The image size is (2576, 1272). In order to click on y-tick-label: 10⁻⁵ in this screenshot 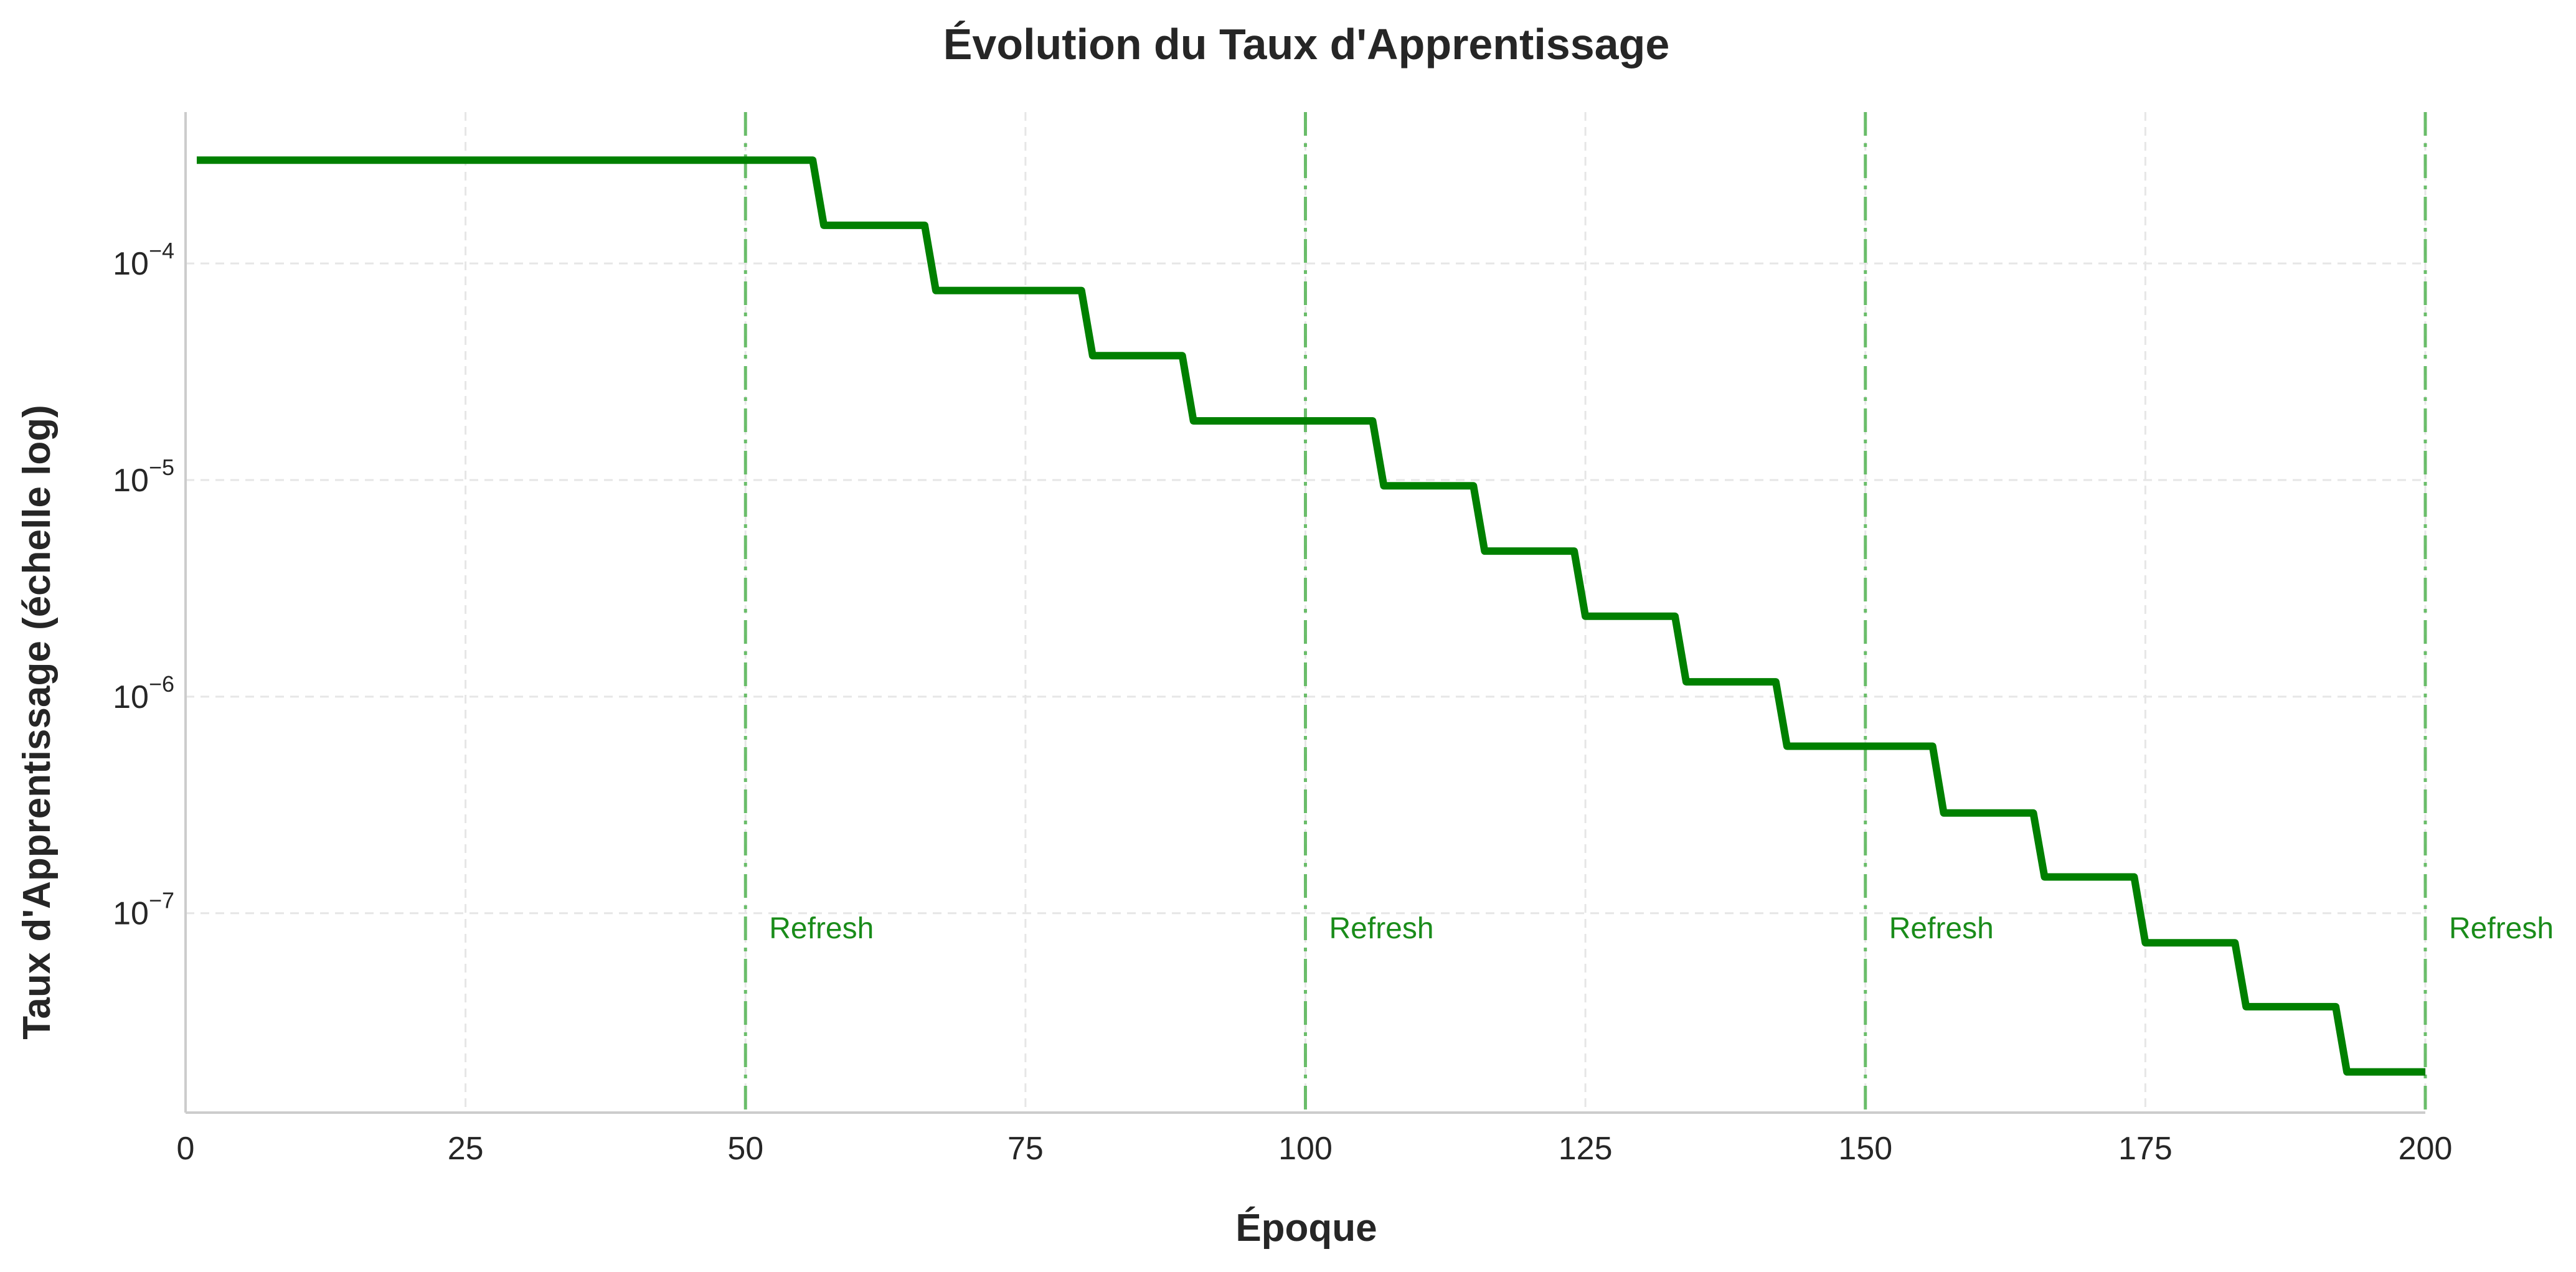, I will do `click(143, 477)`.